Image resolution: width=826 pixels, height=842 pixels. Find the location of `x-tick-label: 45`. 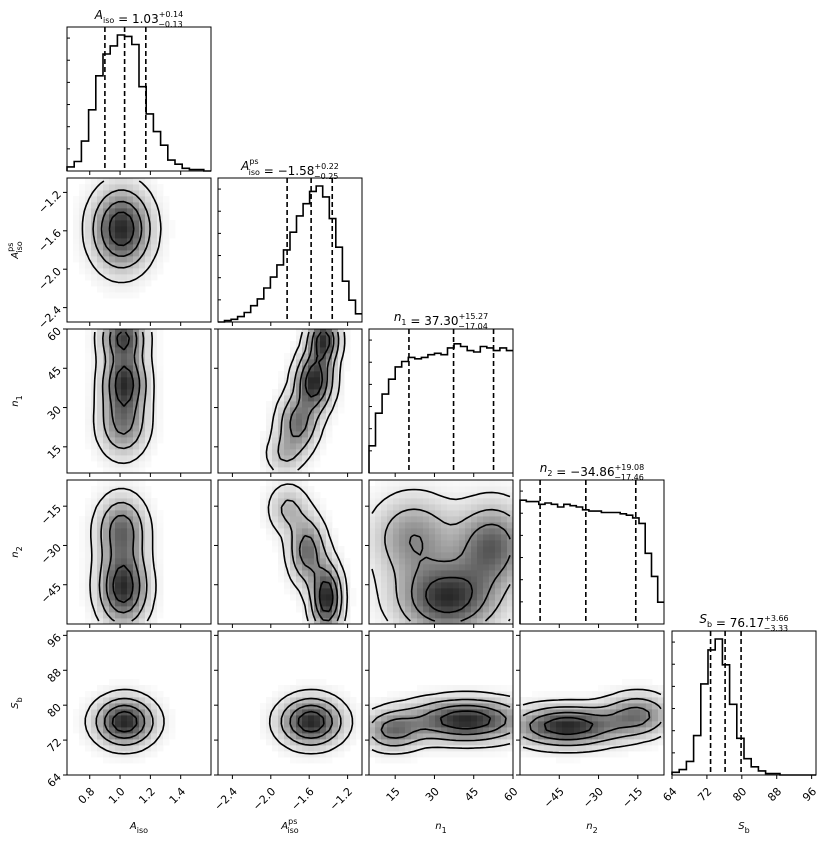

x-tick-label: 45 is located at coordinates (471, 794).